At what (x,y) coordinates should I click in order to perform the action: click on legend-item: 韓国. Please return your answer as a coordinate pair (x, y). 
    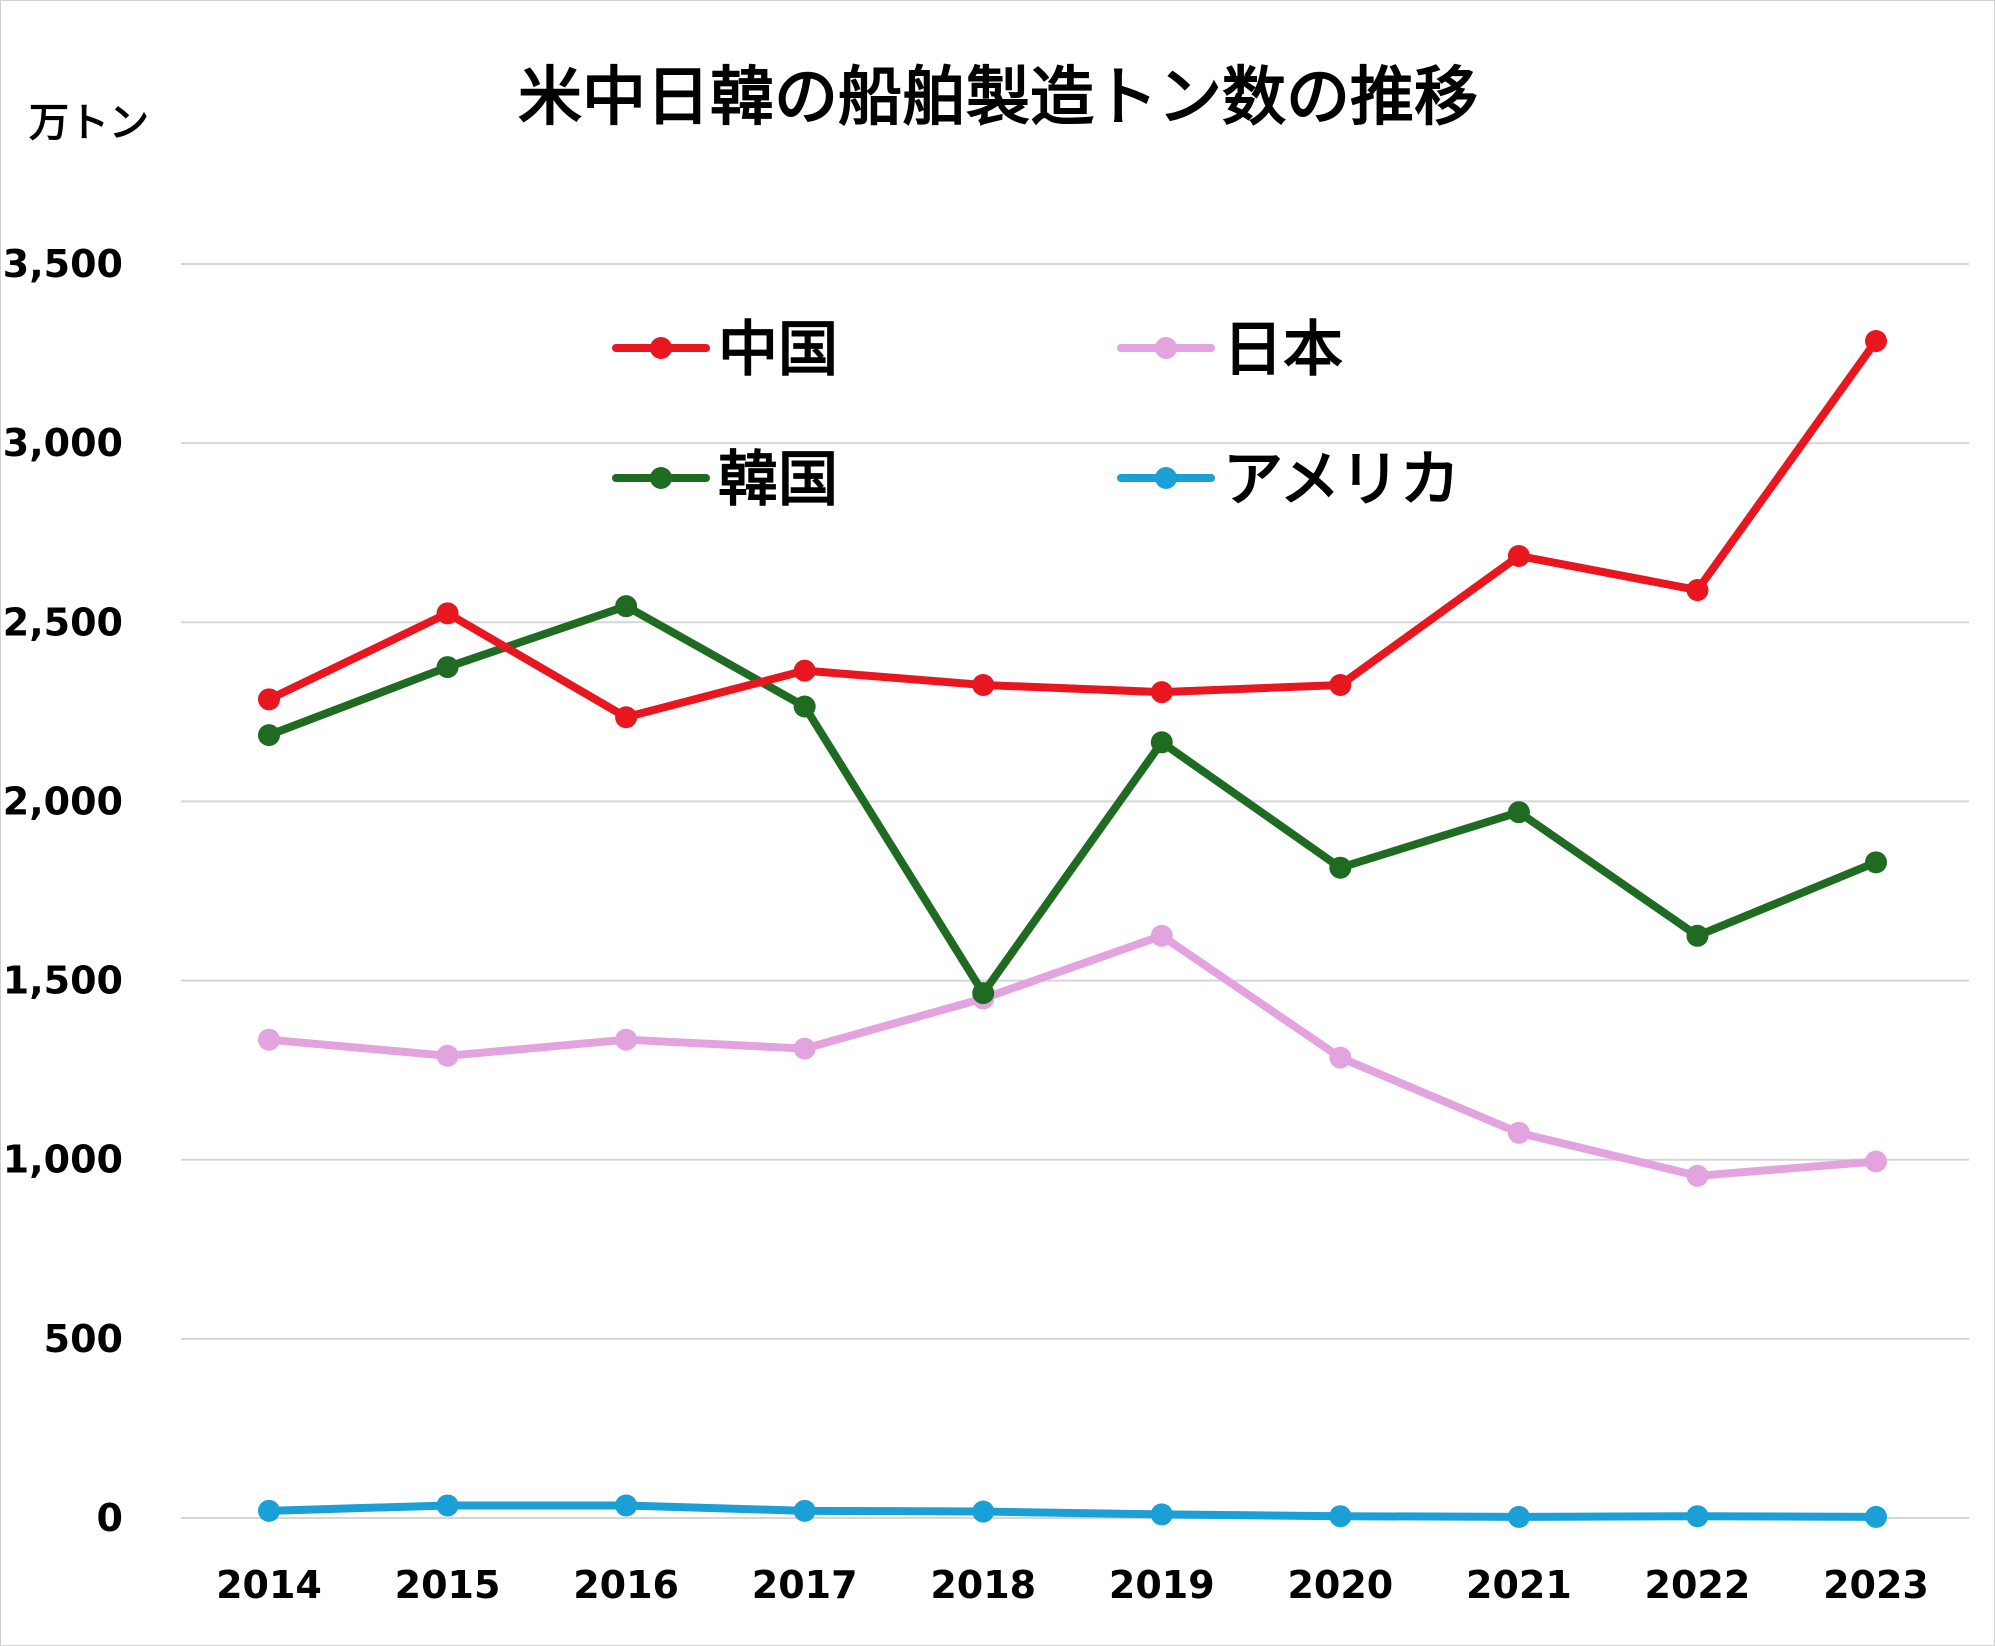
    Looking at the image, I should click on (725, 480).